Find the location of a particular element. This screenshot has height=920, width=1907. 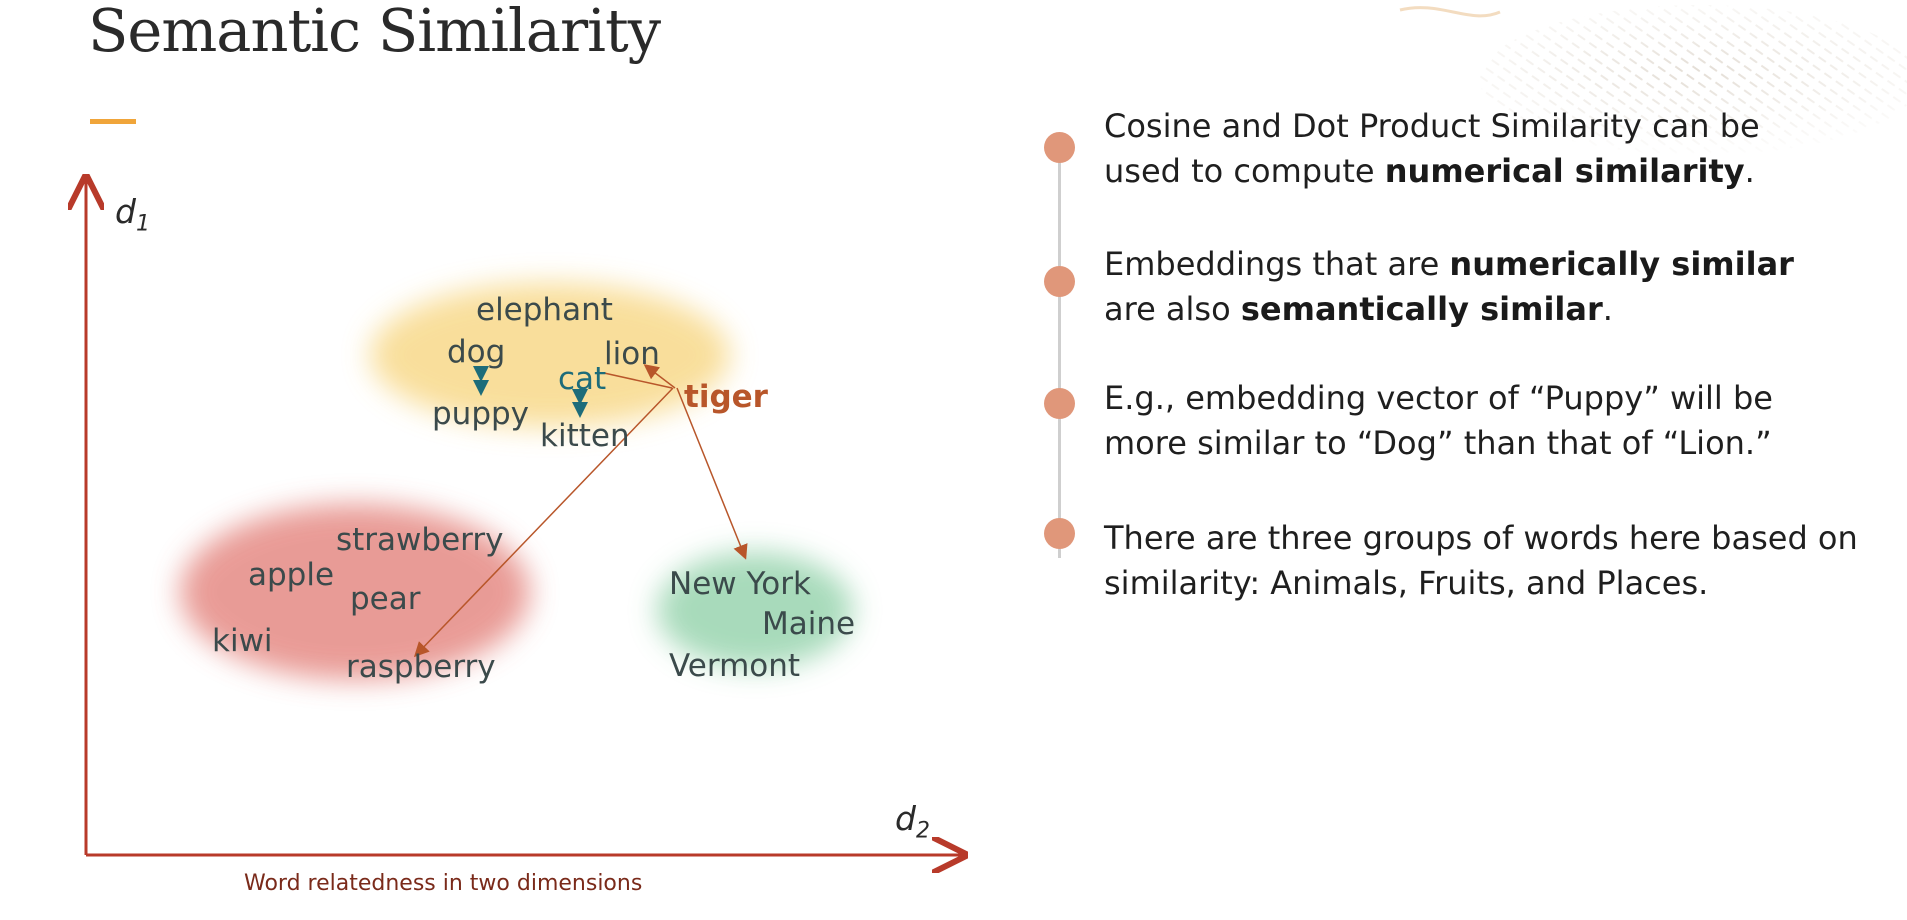

word-raspberry: raspberry is located at coordinates (421, 667).